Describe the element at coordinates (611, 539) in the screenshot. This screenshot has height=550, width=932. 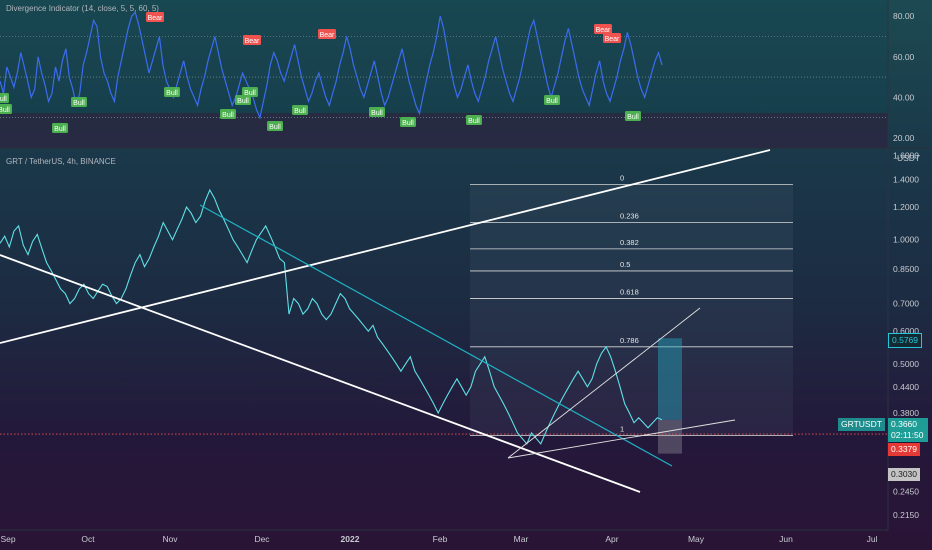
I see `time-axis-label: Apr` at that location.